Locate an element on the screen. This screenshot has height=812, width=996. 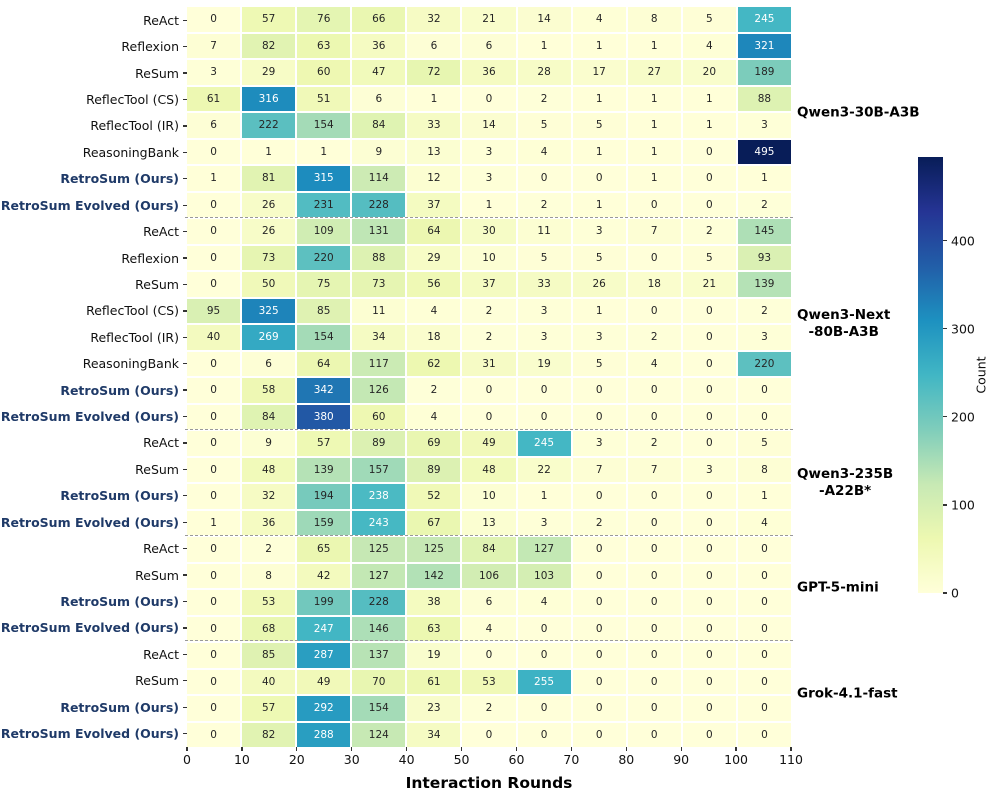
x-tick-label: 20 is located at coordinates (296, 759).